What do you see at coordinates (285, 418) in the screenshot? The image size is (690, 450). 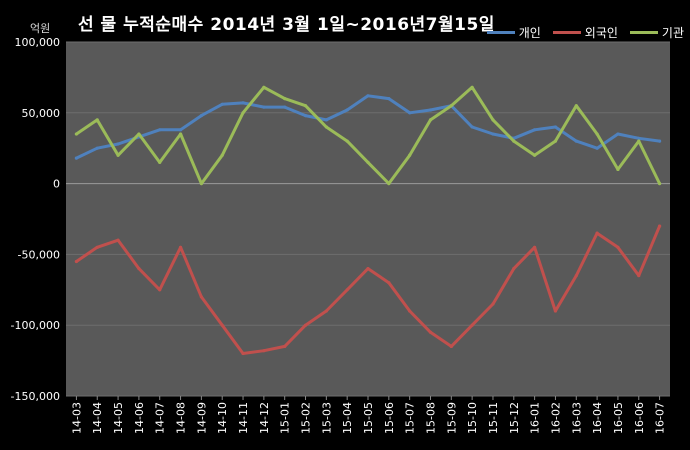 I see `x-tick-label: 15-01` at bounding box center [285, 418].